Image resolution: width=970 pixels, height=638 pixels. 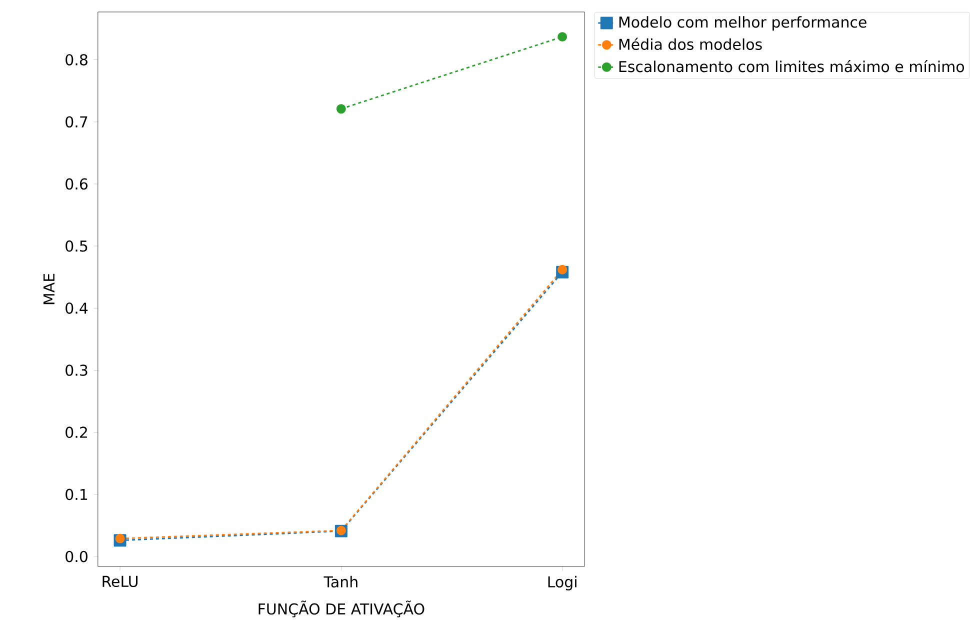 What do you see at coordinates (120, 581) in the screenshot?
I see `x-tick-label: ReLU` at bounding box center [120, 581].